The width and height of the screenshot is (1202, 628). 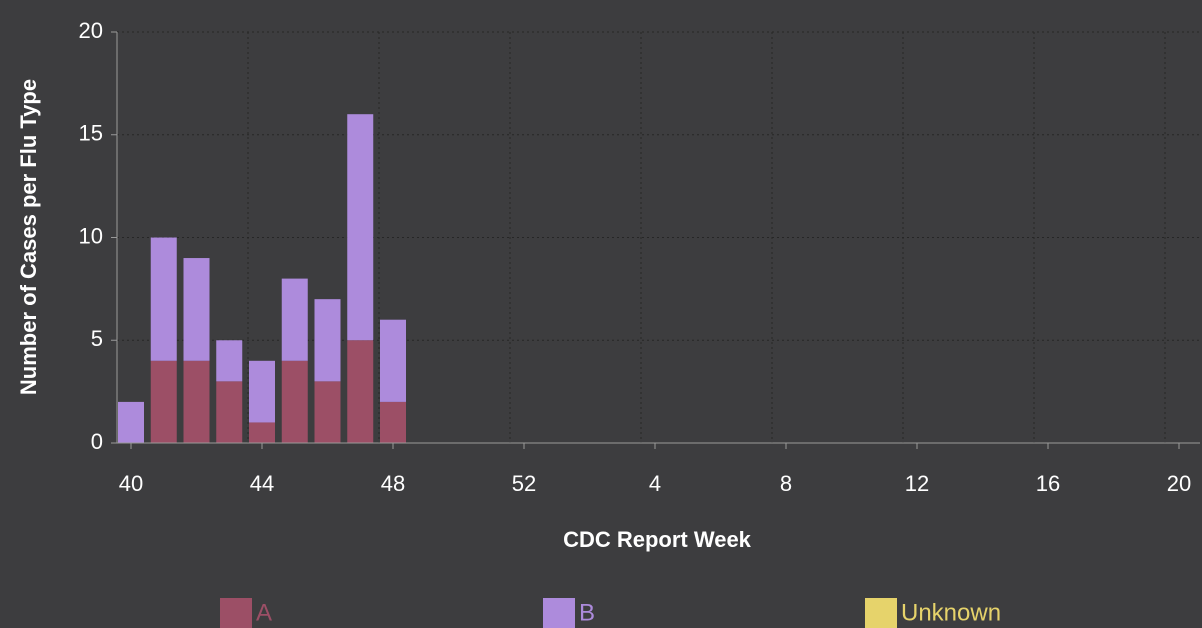 What do you see at coordinates (91, 235) in the screenshot?
I see `y-tick-label: 10` at bounding box center [91, 235].